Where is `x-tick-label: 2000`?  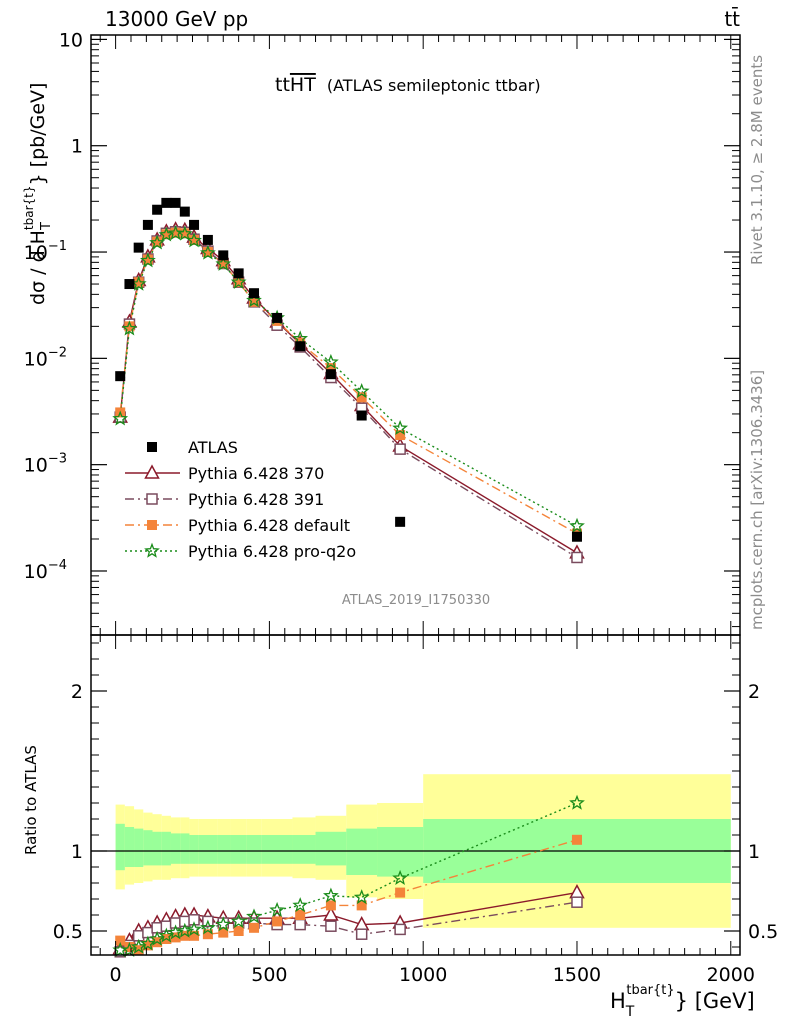 x-tick-label: 2000 is located at coordinates (731, 975).